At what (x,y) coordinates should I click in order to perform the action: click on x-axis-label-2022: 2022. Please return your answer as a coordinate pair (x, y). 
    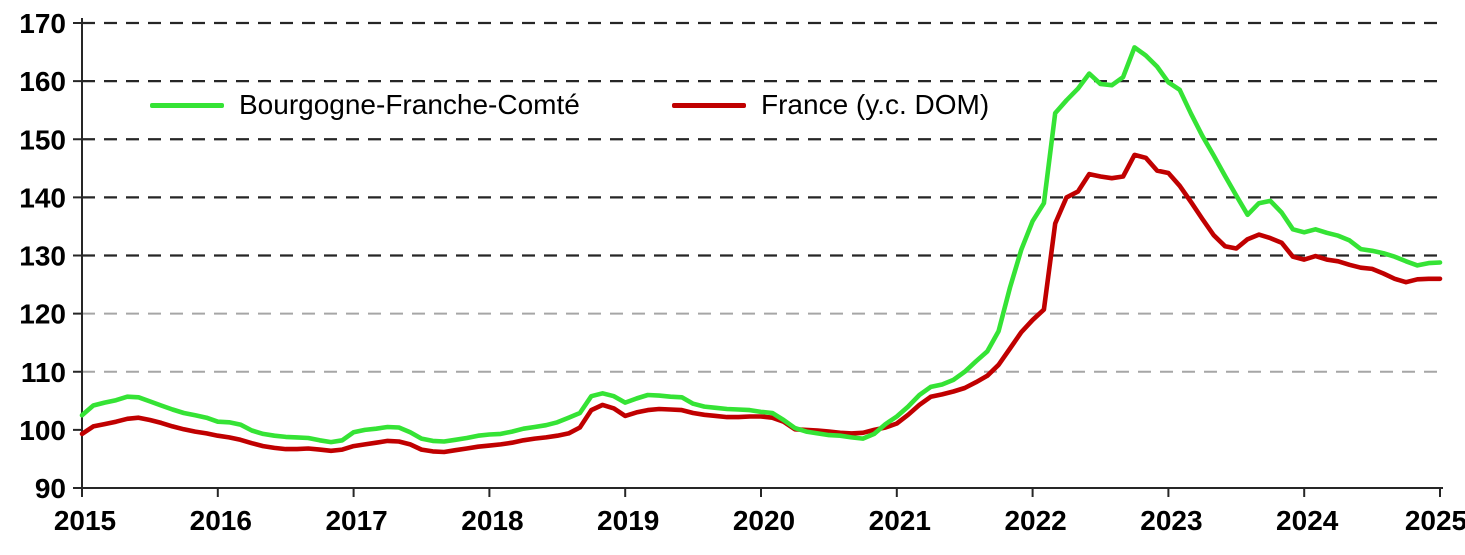
    Looking at the image, I should click on (1035, 520).